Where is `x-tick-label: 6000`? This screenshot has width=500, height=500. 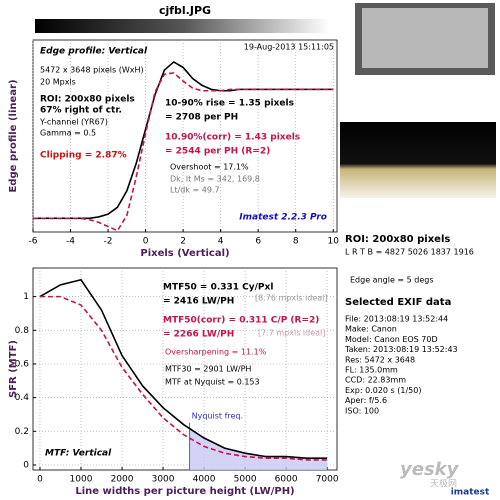 x-tick-label: 6000 is located at coordinates (286, 480).